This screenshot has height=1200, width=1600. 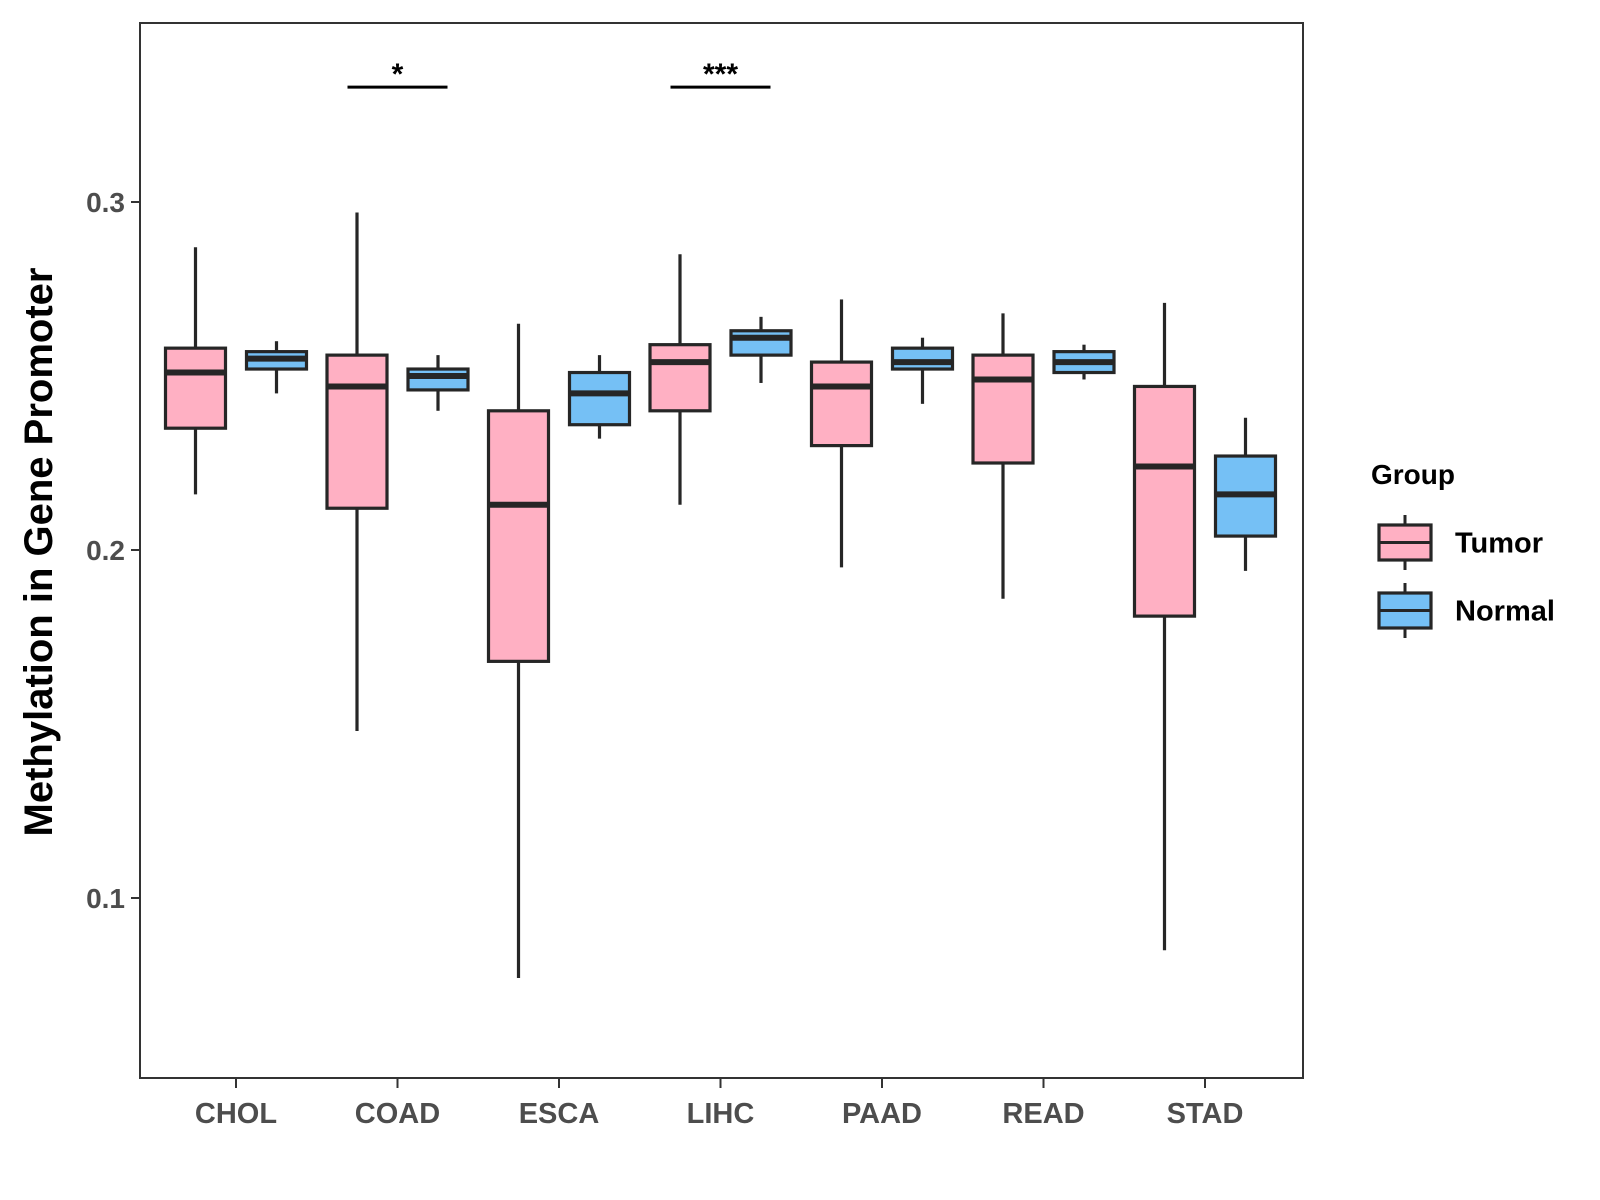 I want to click on x-tick-label-chol: CHOL, so click(x=236, y=1114).